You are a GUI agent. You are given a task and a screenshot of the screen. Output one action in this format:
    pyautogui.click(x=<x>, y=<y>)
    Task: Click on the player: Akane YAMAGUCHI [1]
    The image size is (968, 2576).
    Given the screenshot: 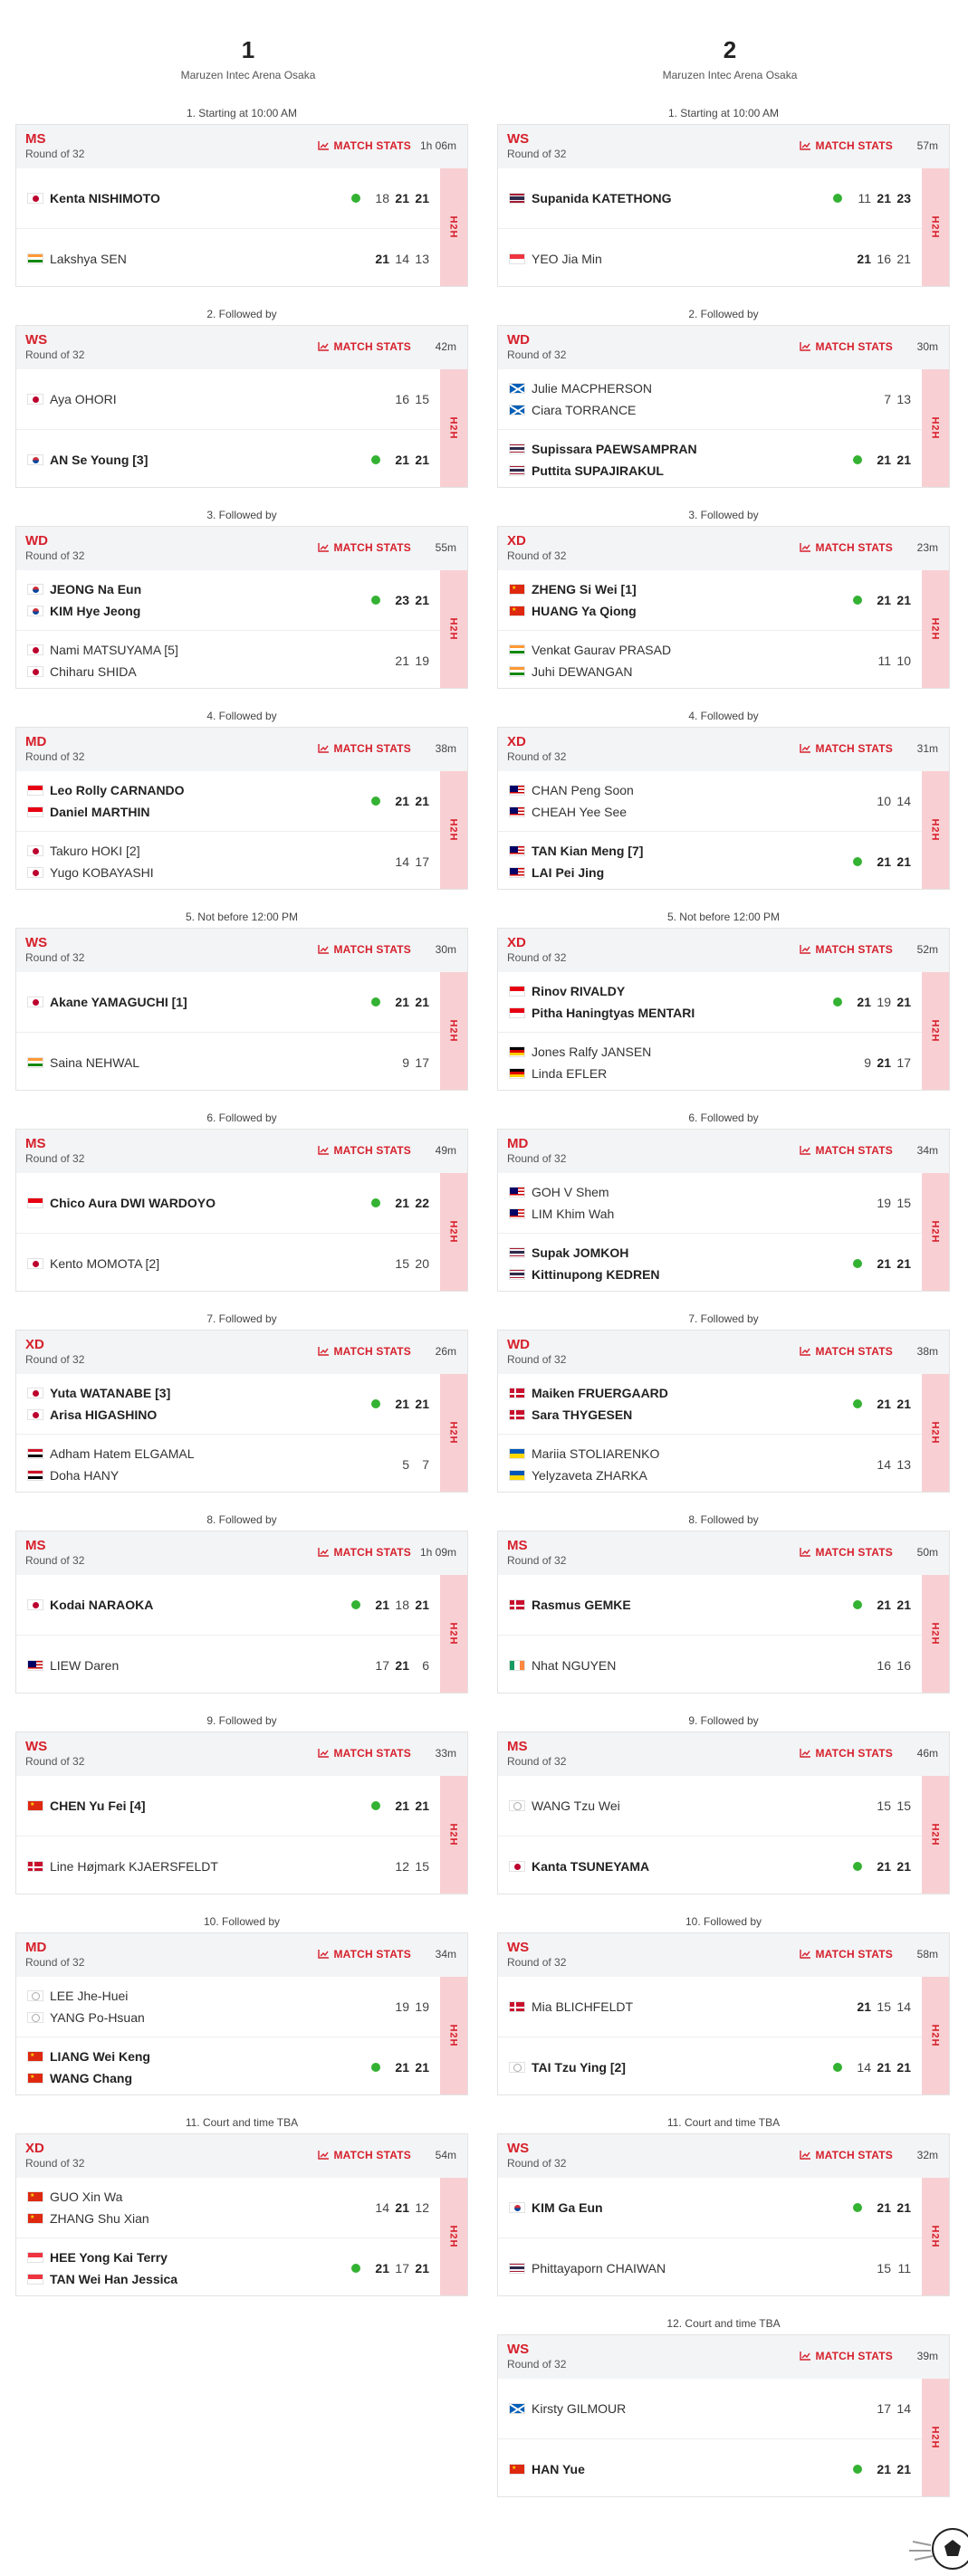 What is the action you would take?
    pyautogui.click(x=107, y=1002)
    